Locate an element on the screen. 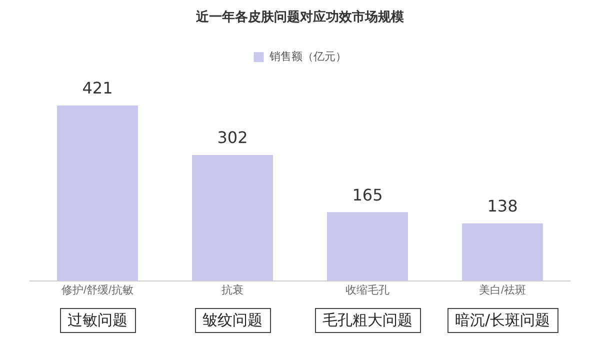 This screenshot has height=360, width=600. data-label: 138 is located at coordinates (502, 206).